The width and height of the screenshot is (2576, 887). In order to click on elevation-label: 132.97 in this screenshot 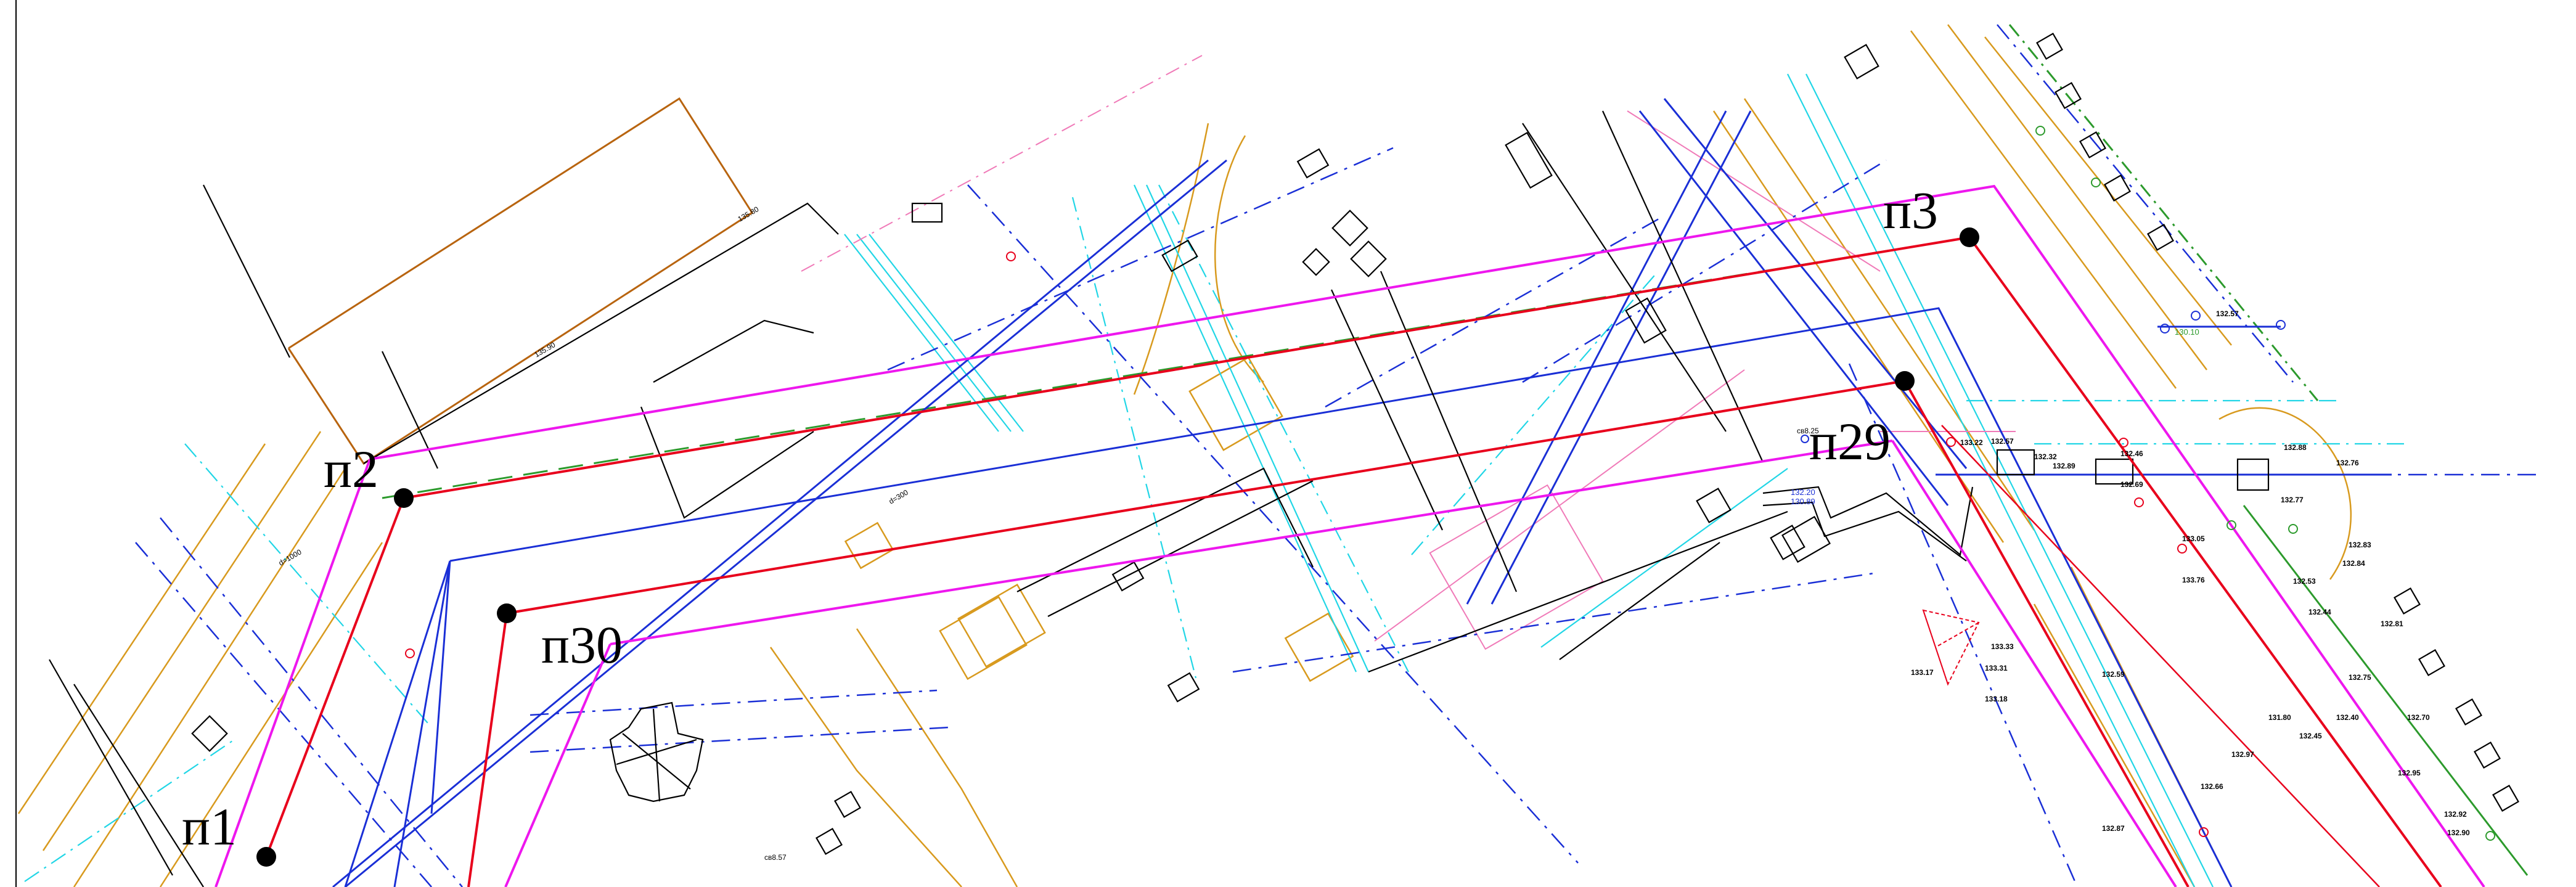, I will do `click(2242, 754)`.